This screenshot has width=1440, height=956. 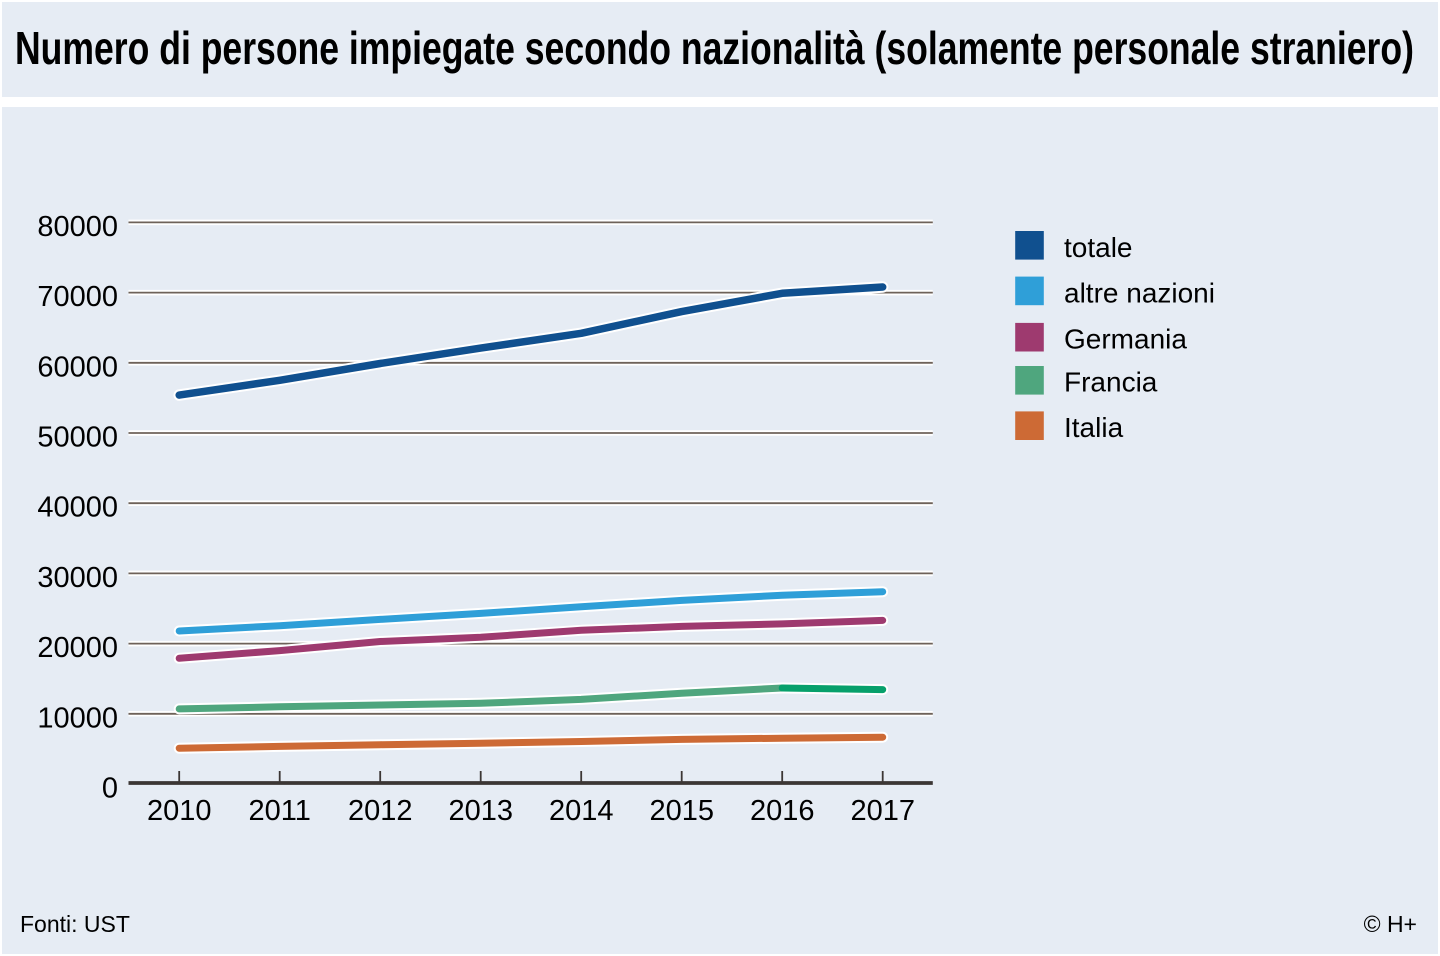 I want to click on svg-text: 2017, so click(x=882, y=811).